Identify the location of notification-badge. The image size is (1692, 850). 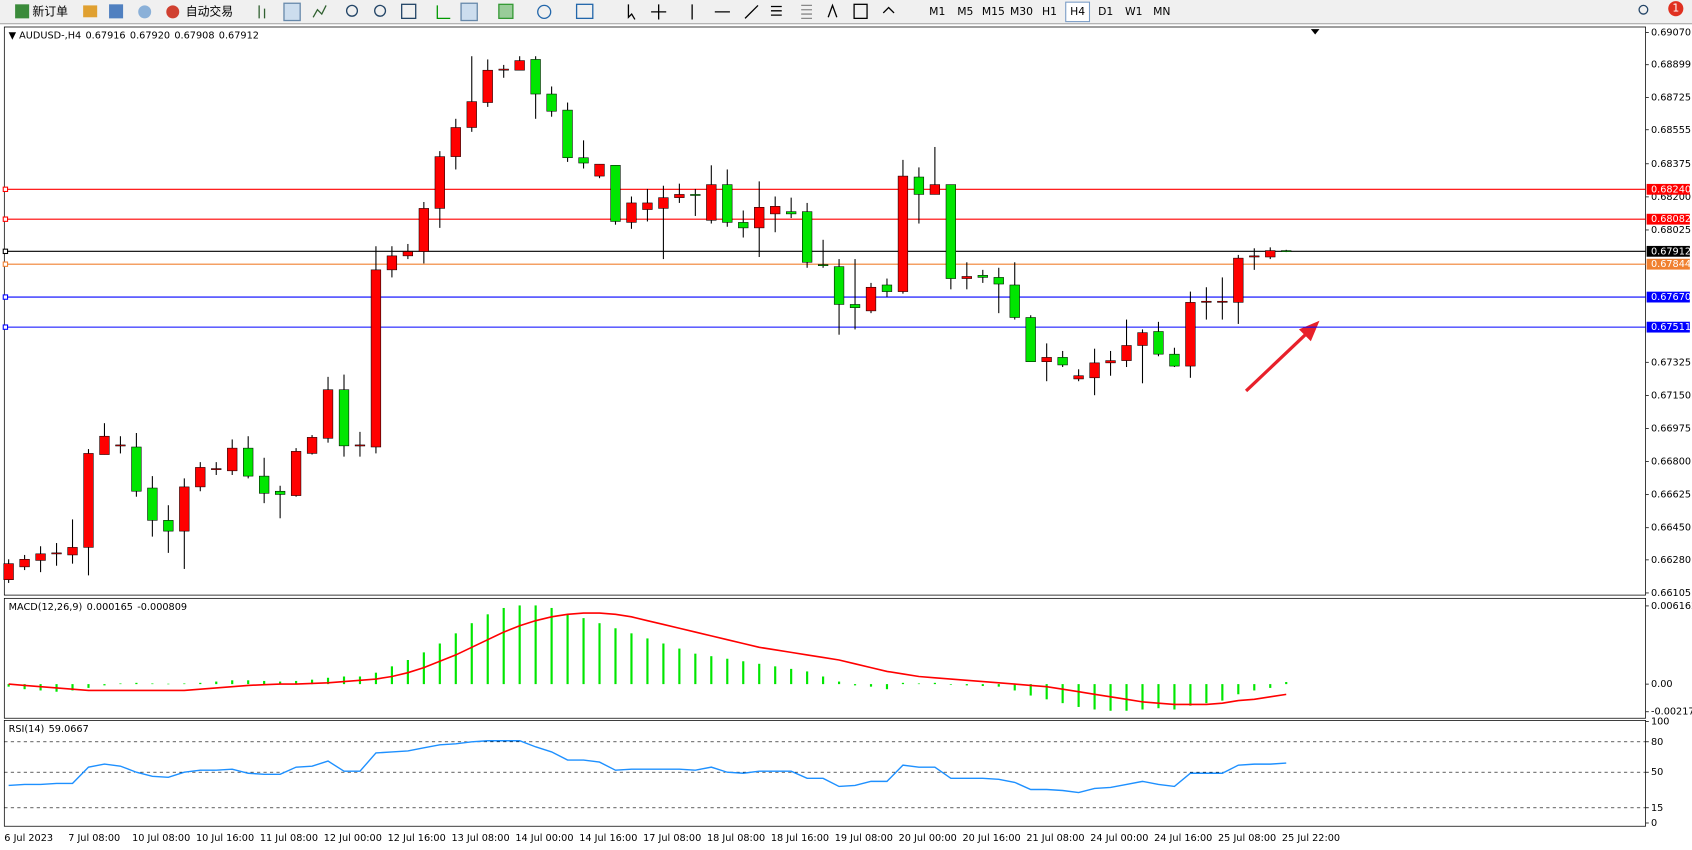
(1676, 9).